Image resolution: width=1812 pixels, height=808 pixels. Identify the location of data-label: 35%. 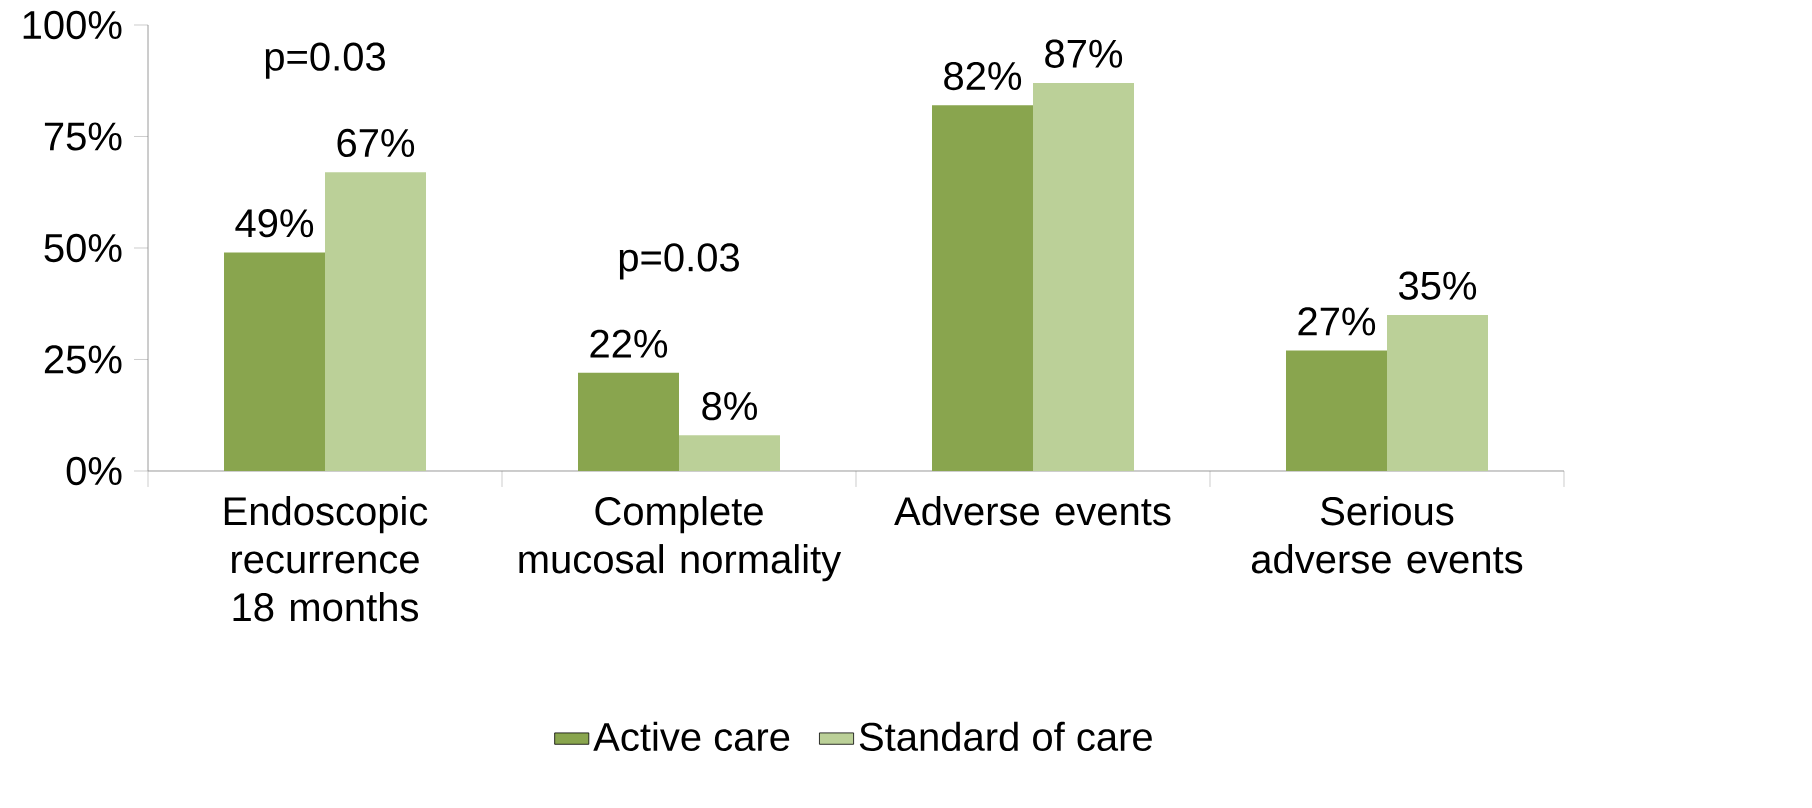
(1438, 285).